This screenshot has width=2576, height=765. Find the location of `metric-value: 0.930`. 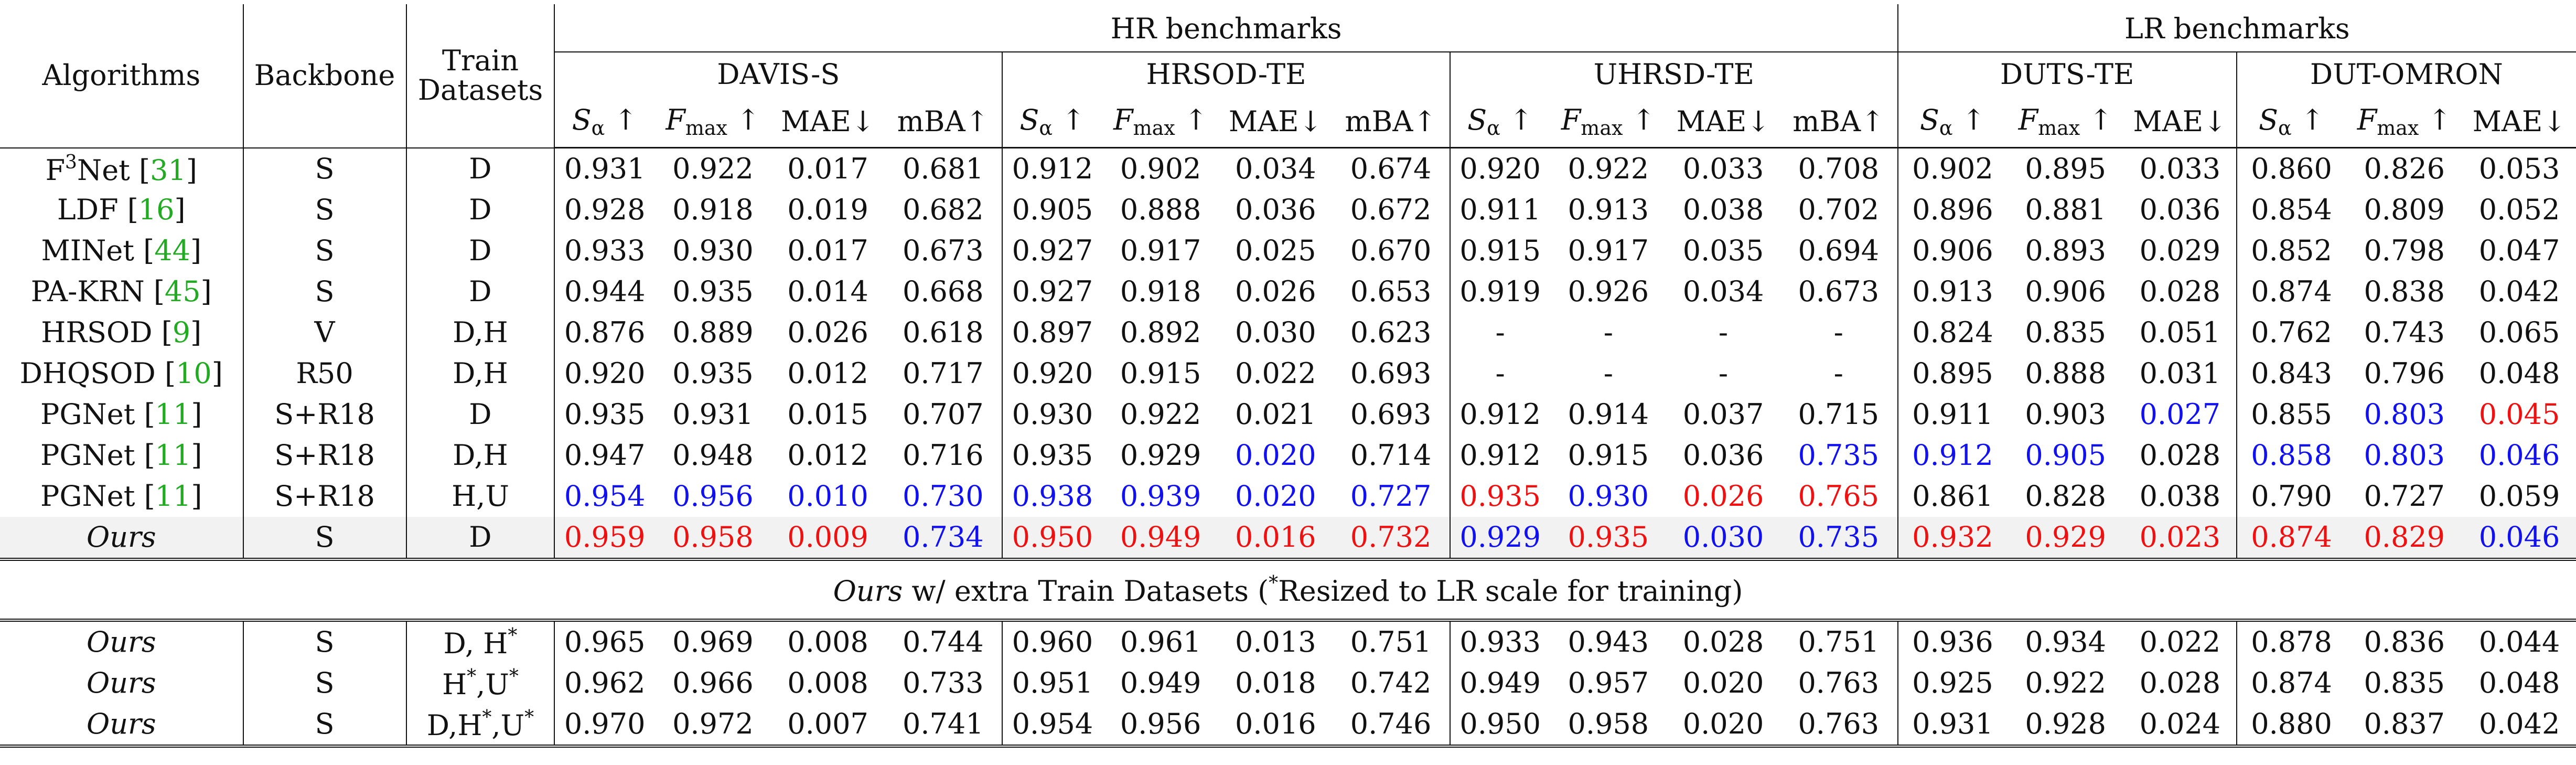

metric-value: 0.930 is located at coordinates (1052, 414).